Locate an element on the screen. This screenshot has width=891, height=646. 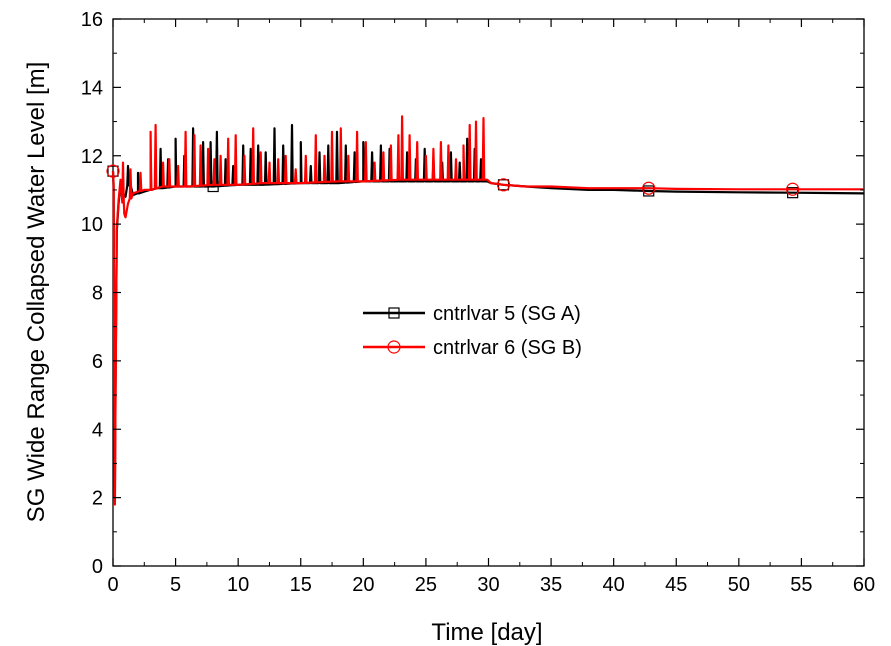
y-tick-label: 8 is located at coordinates (97, 294).